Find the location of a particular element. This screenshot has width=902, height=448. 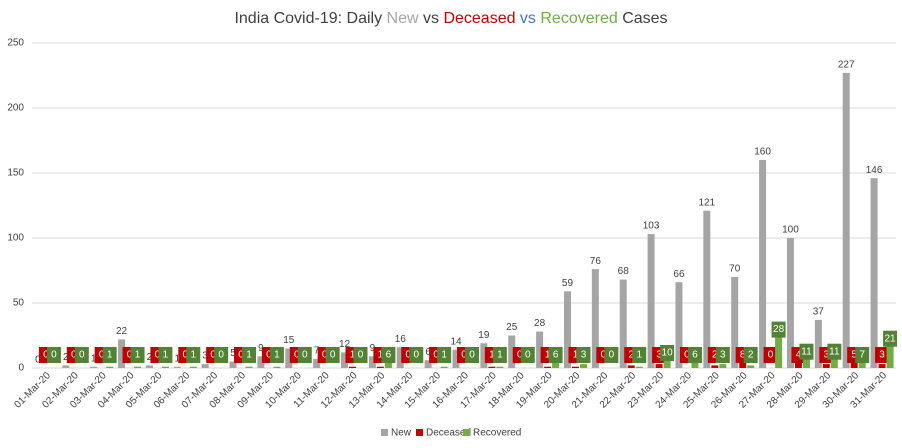

data-label: 76 is located at coordinates (596, 261).